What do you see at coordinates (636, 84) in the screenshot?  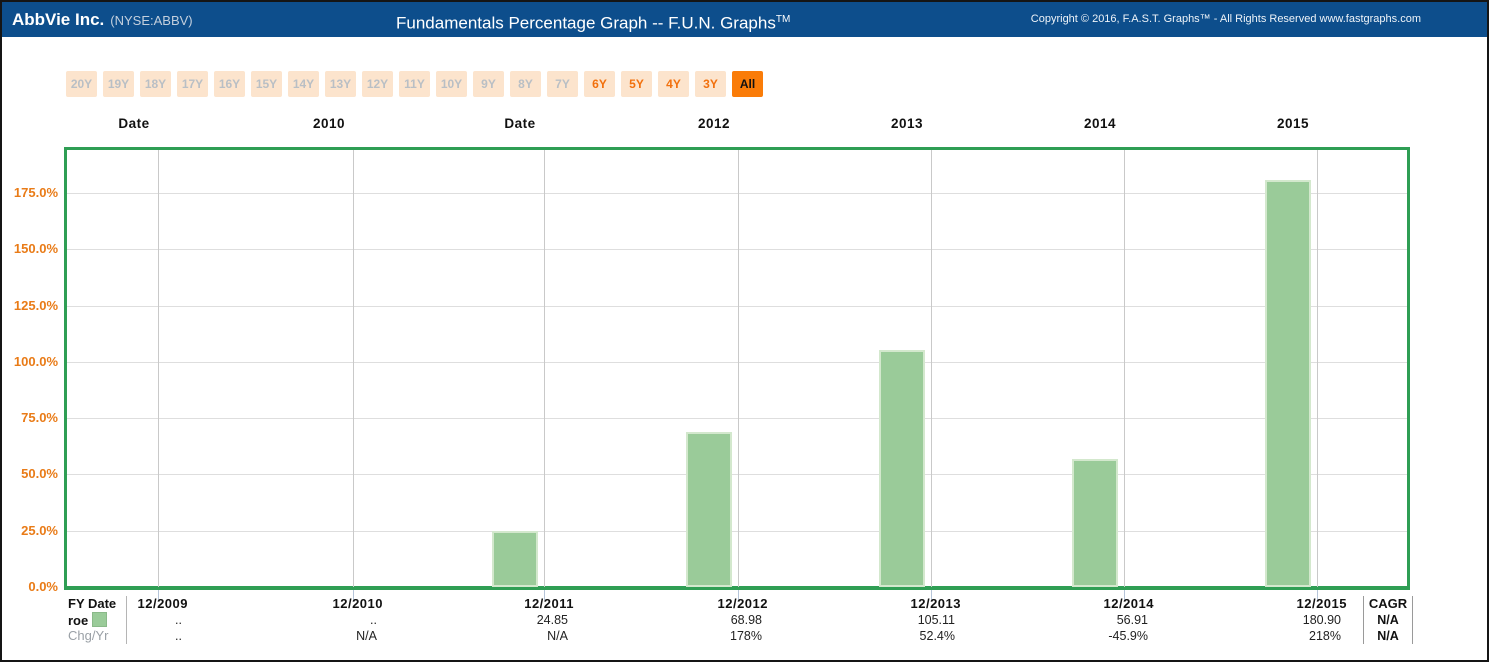 I see `period-button-5y: 5Y` at bounding box center [636, 84].